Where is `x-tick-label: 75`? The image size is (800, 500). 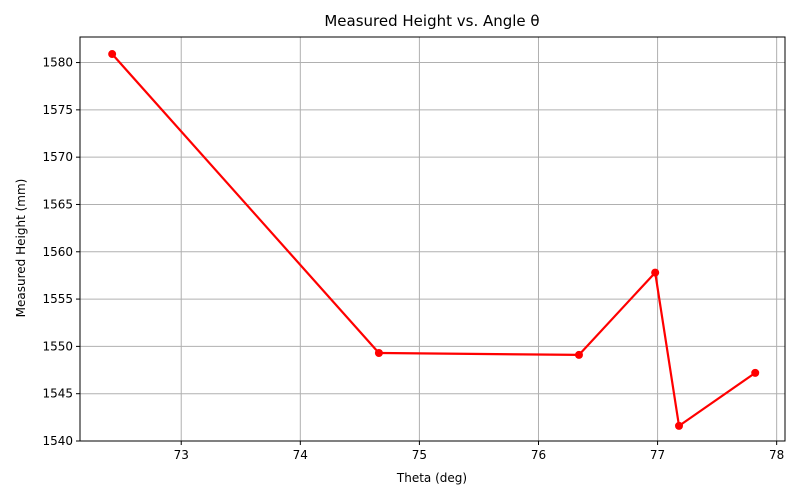
x-tick-label: 75 is located at coordinates (419, 455).